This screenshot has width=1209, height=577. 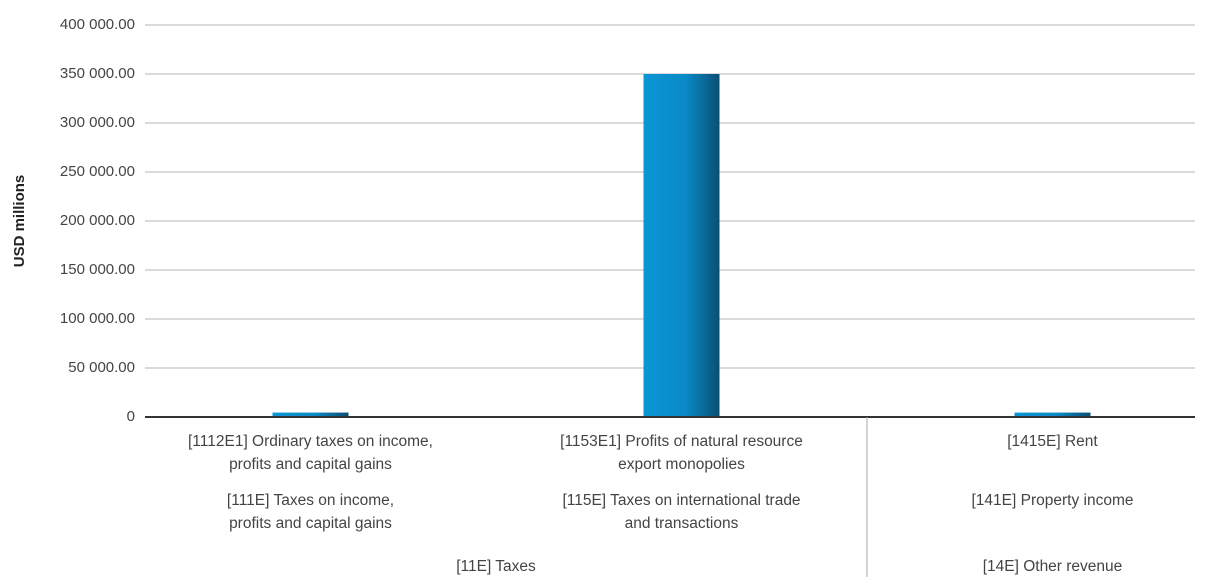 What do you see at coordinates (131, 416) in the screenshot?
I see `y-tick-label: 0` at bounding box center [131, 416].